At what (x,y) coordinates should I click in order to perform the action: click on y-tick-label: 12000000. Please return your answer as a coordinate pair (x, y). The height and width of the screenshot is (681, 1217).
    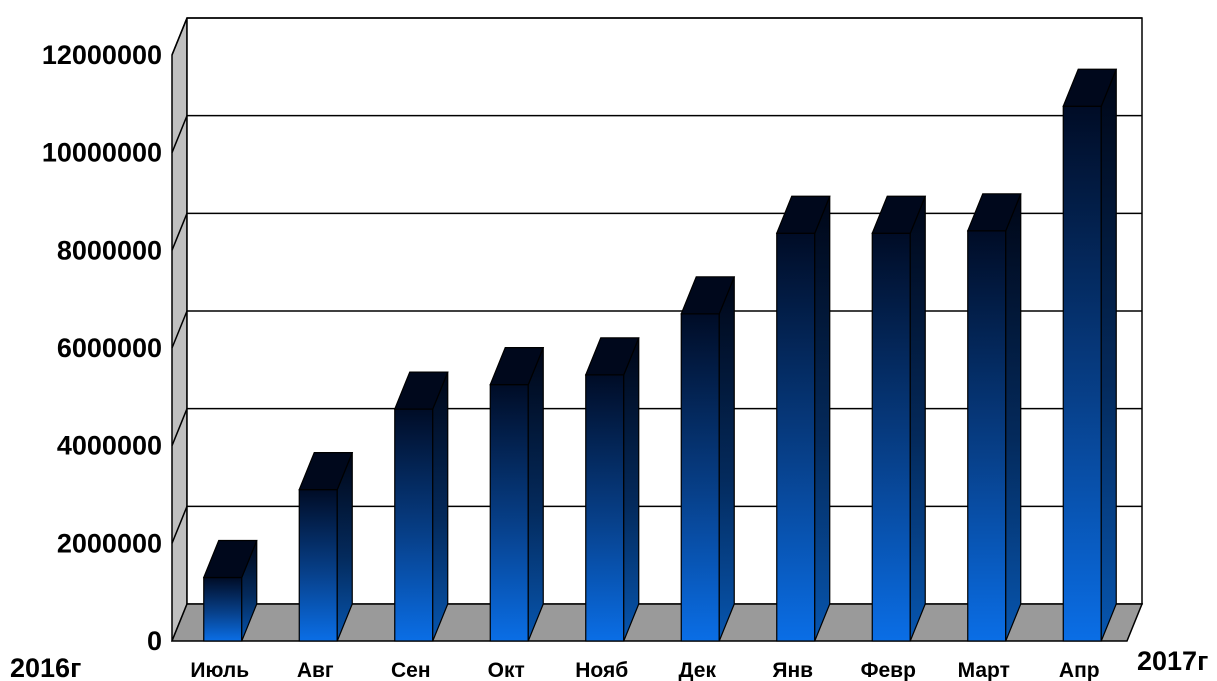
    Looking at the image, I should click on (102, 55).